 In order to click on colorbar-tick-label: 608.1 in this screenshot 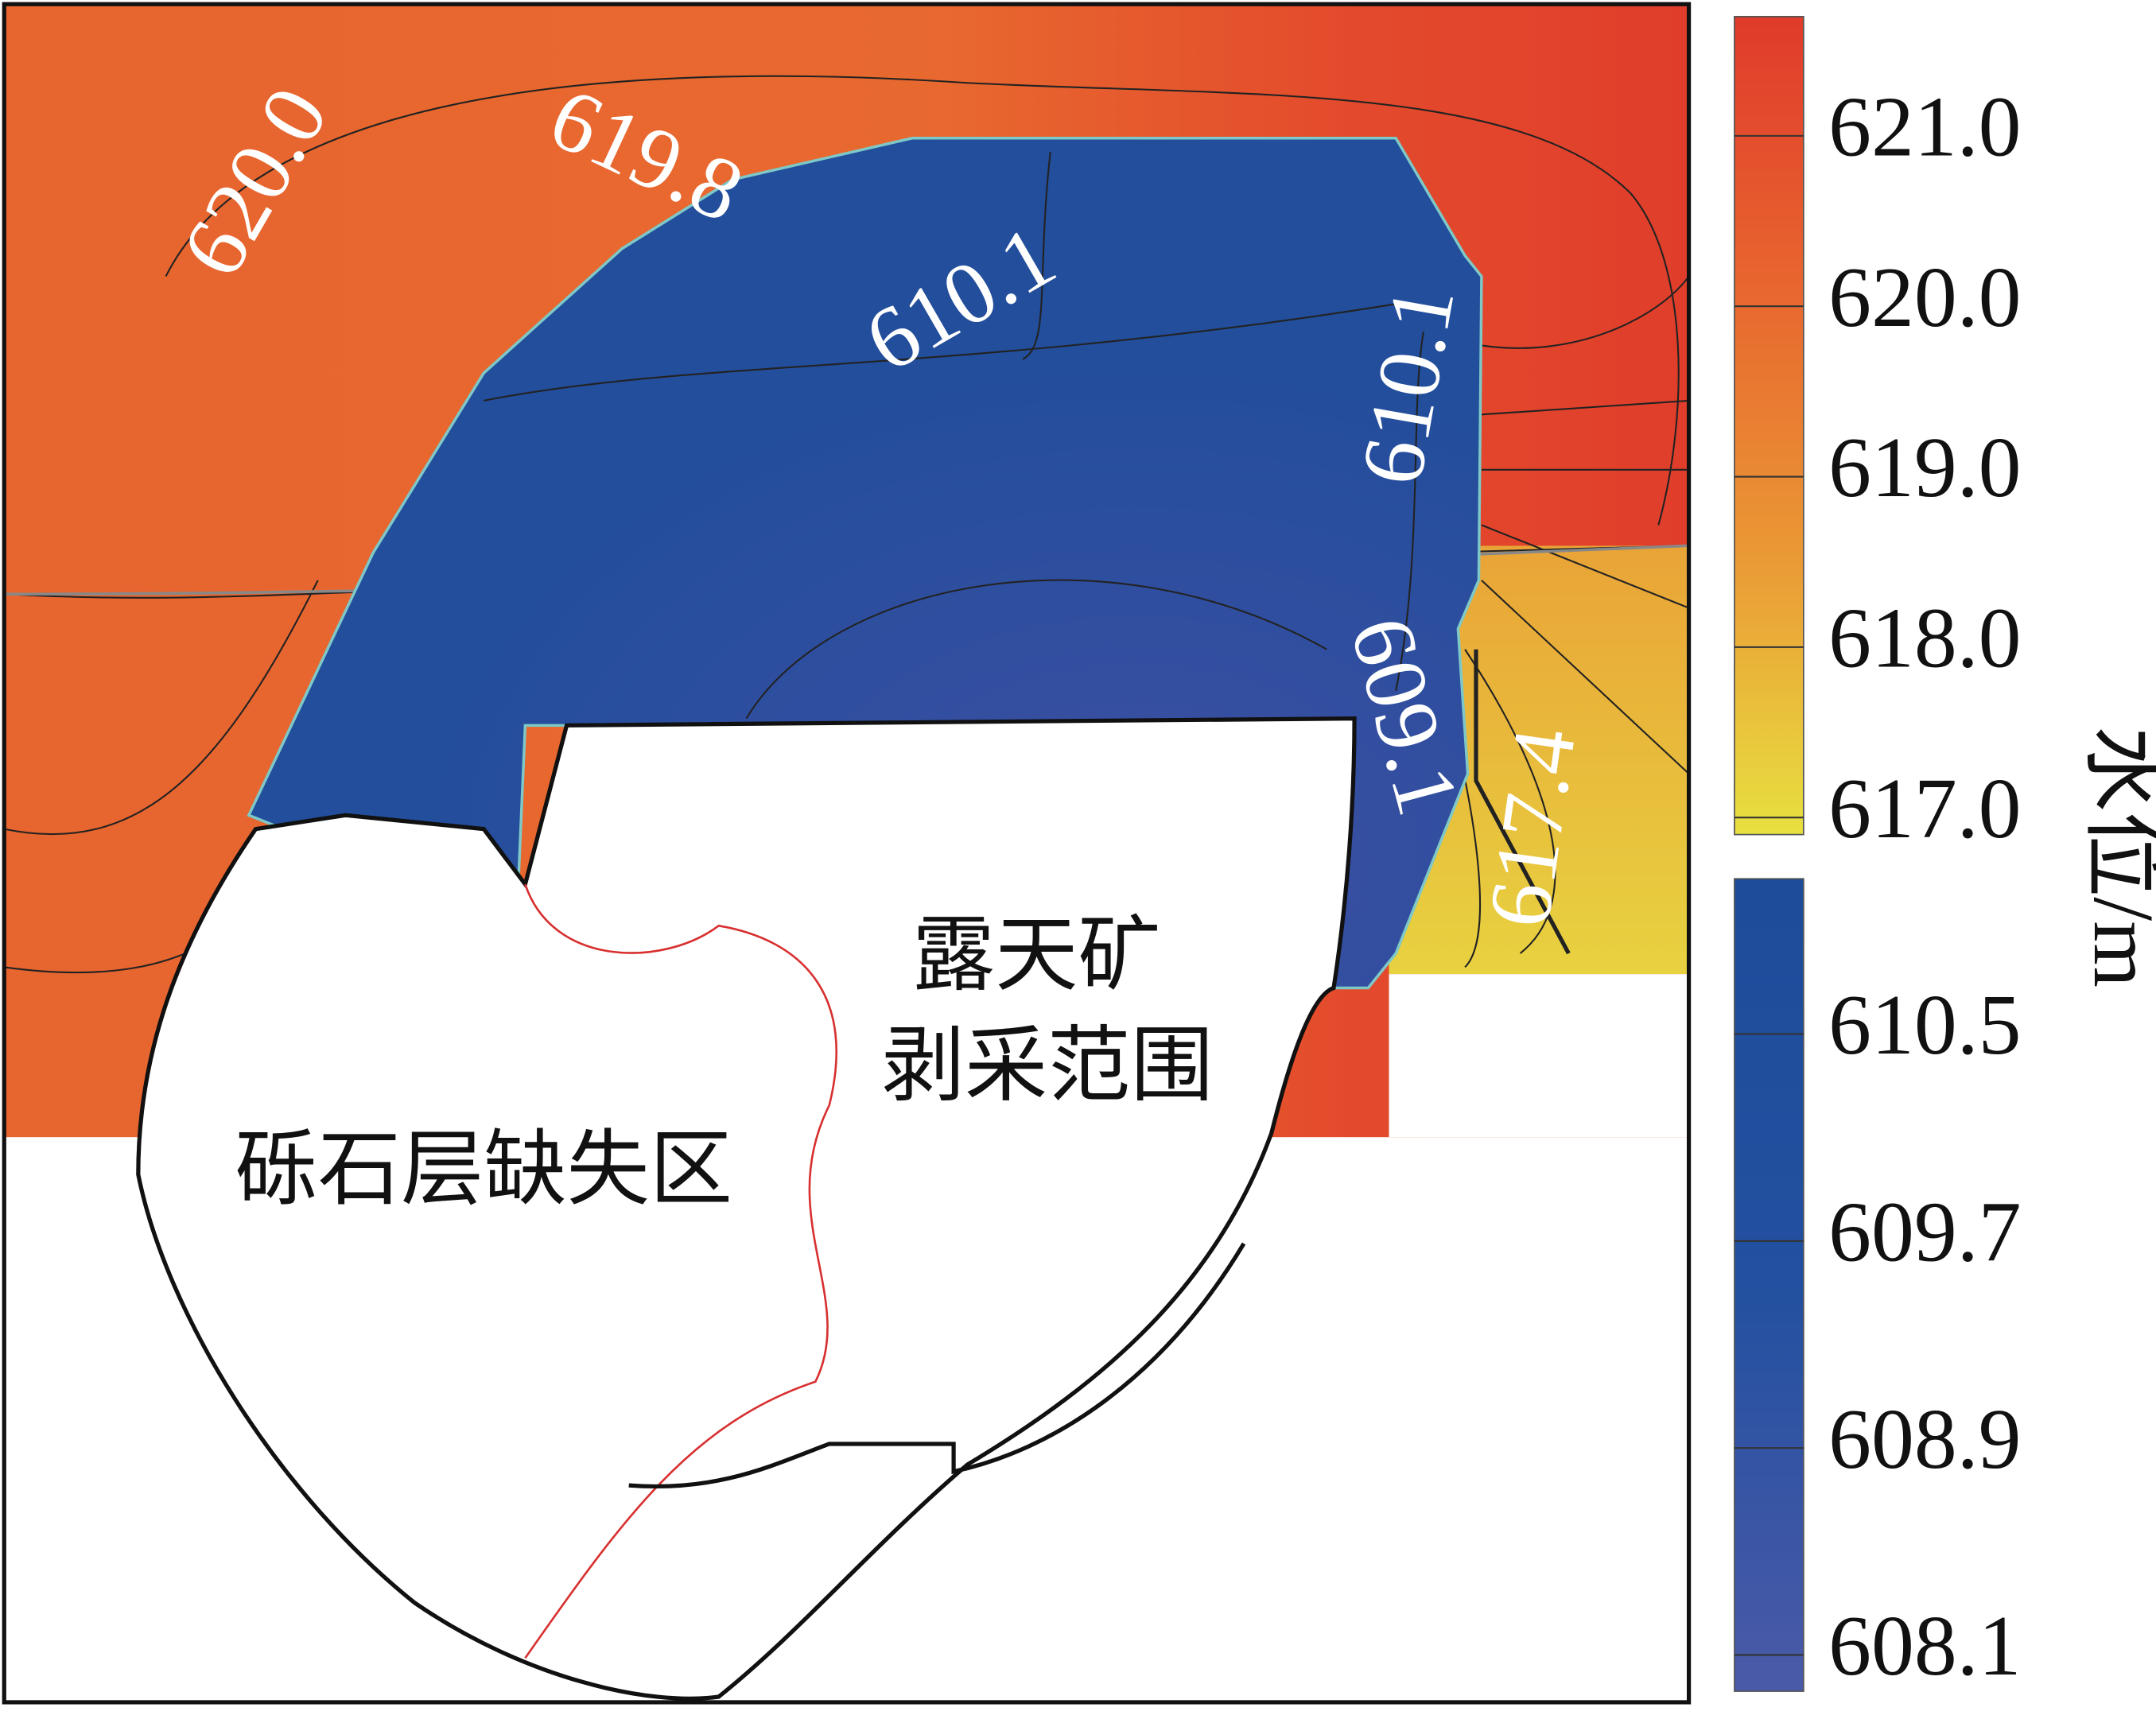, I will do `click(1924, 1646)`.